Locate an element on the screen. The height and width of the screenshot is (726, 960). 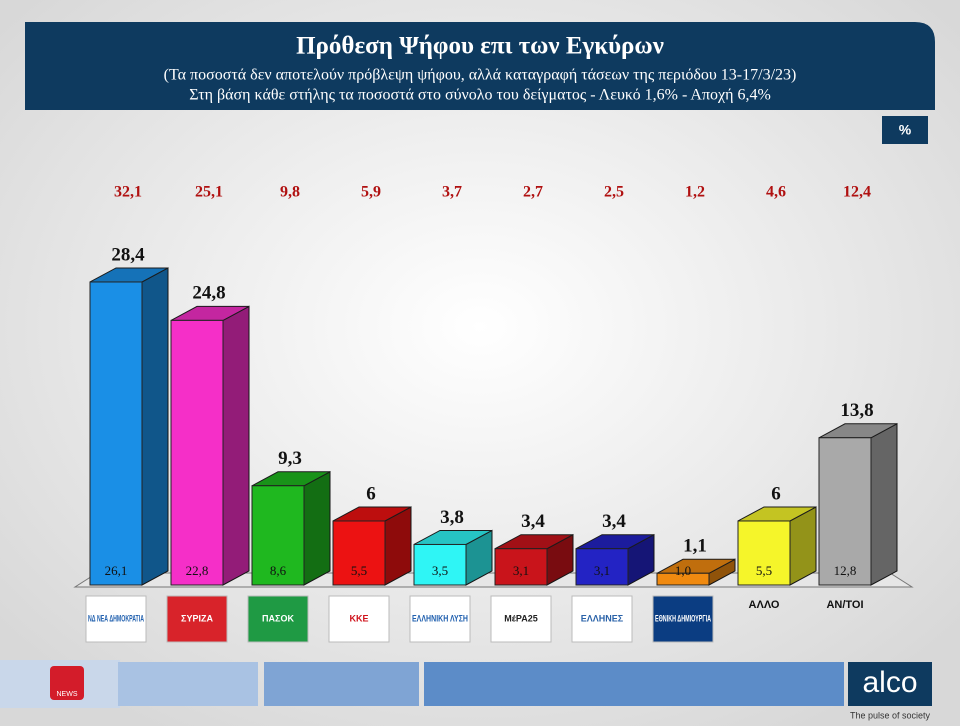
valid-vote-label: 32,1 is located at coordinates (128, 192).